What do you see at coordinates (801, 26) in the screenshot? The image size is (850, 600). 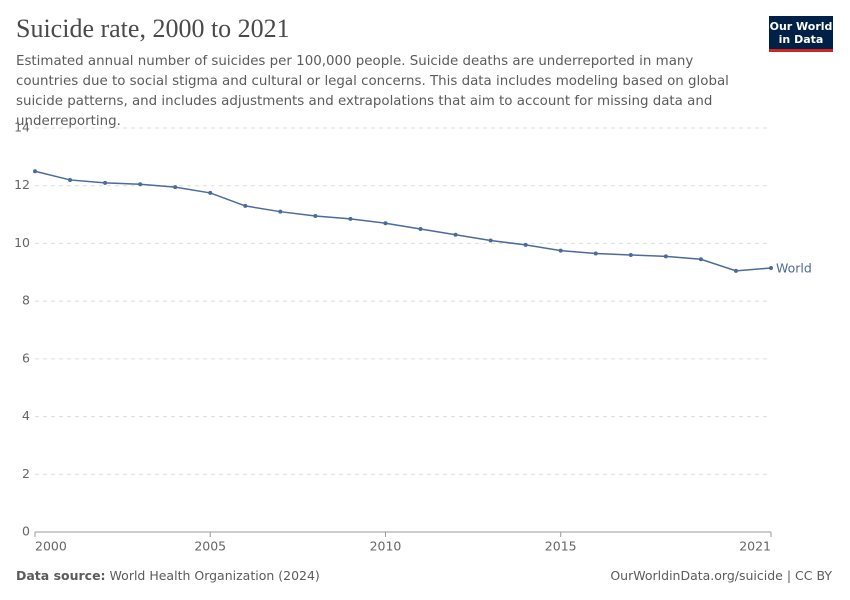 I see `logo-line: Our World` at bounding box center [801, 26].